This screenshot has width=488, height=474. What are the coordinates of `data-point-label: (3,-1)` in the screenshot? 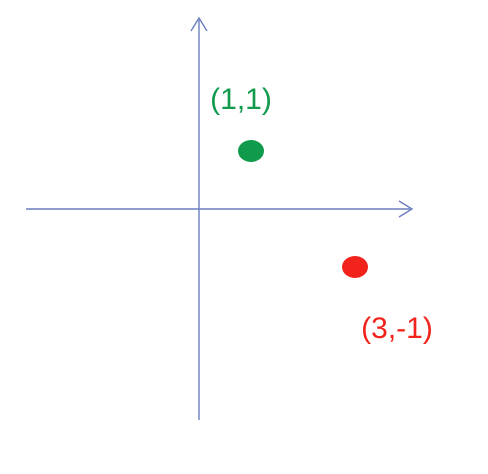 It's located at (397, 328).